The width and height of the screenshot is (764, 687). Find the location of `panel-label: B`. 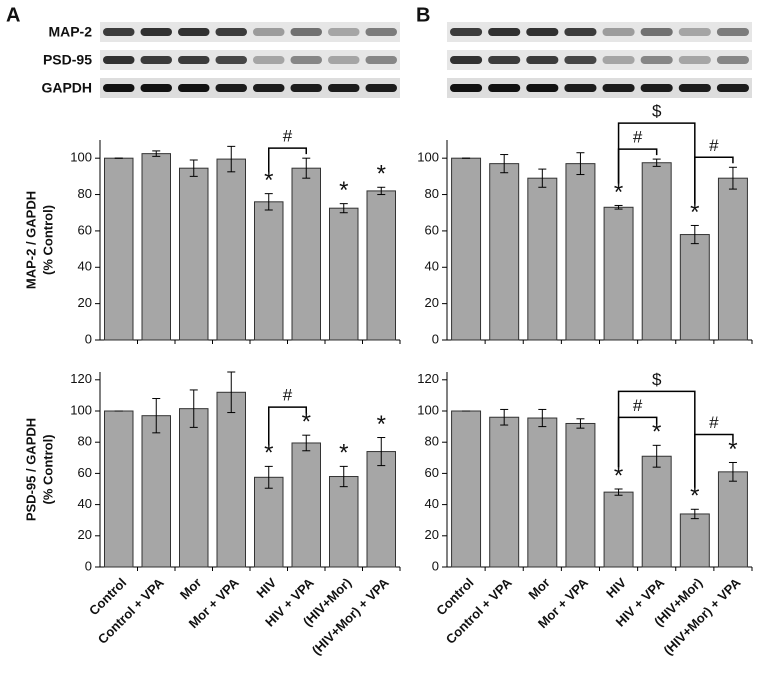

panel-label: B is located at coordinates (423, 15).